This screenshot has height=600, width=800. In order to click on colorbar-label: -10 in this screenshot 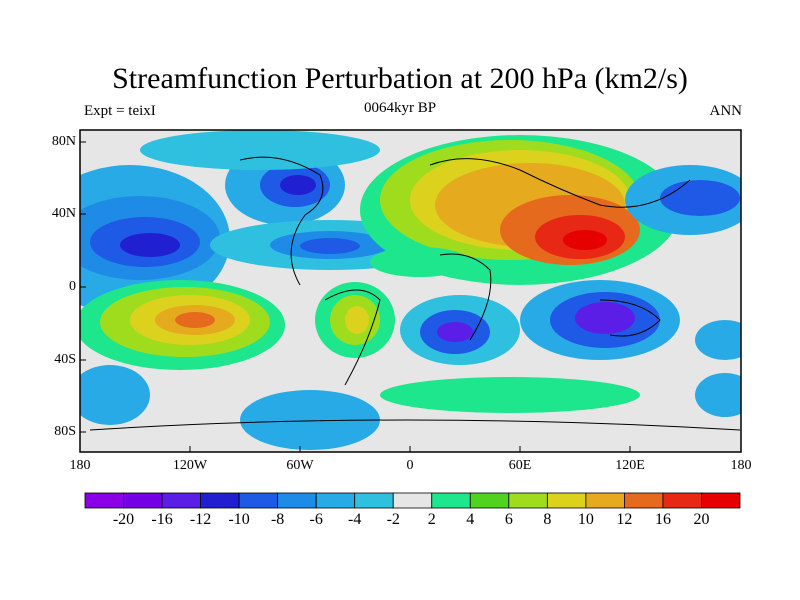, I will do `click(239, 519)`.